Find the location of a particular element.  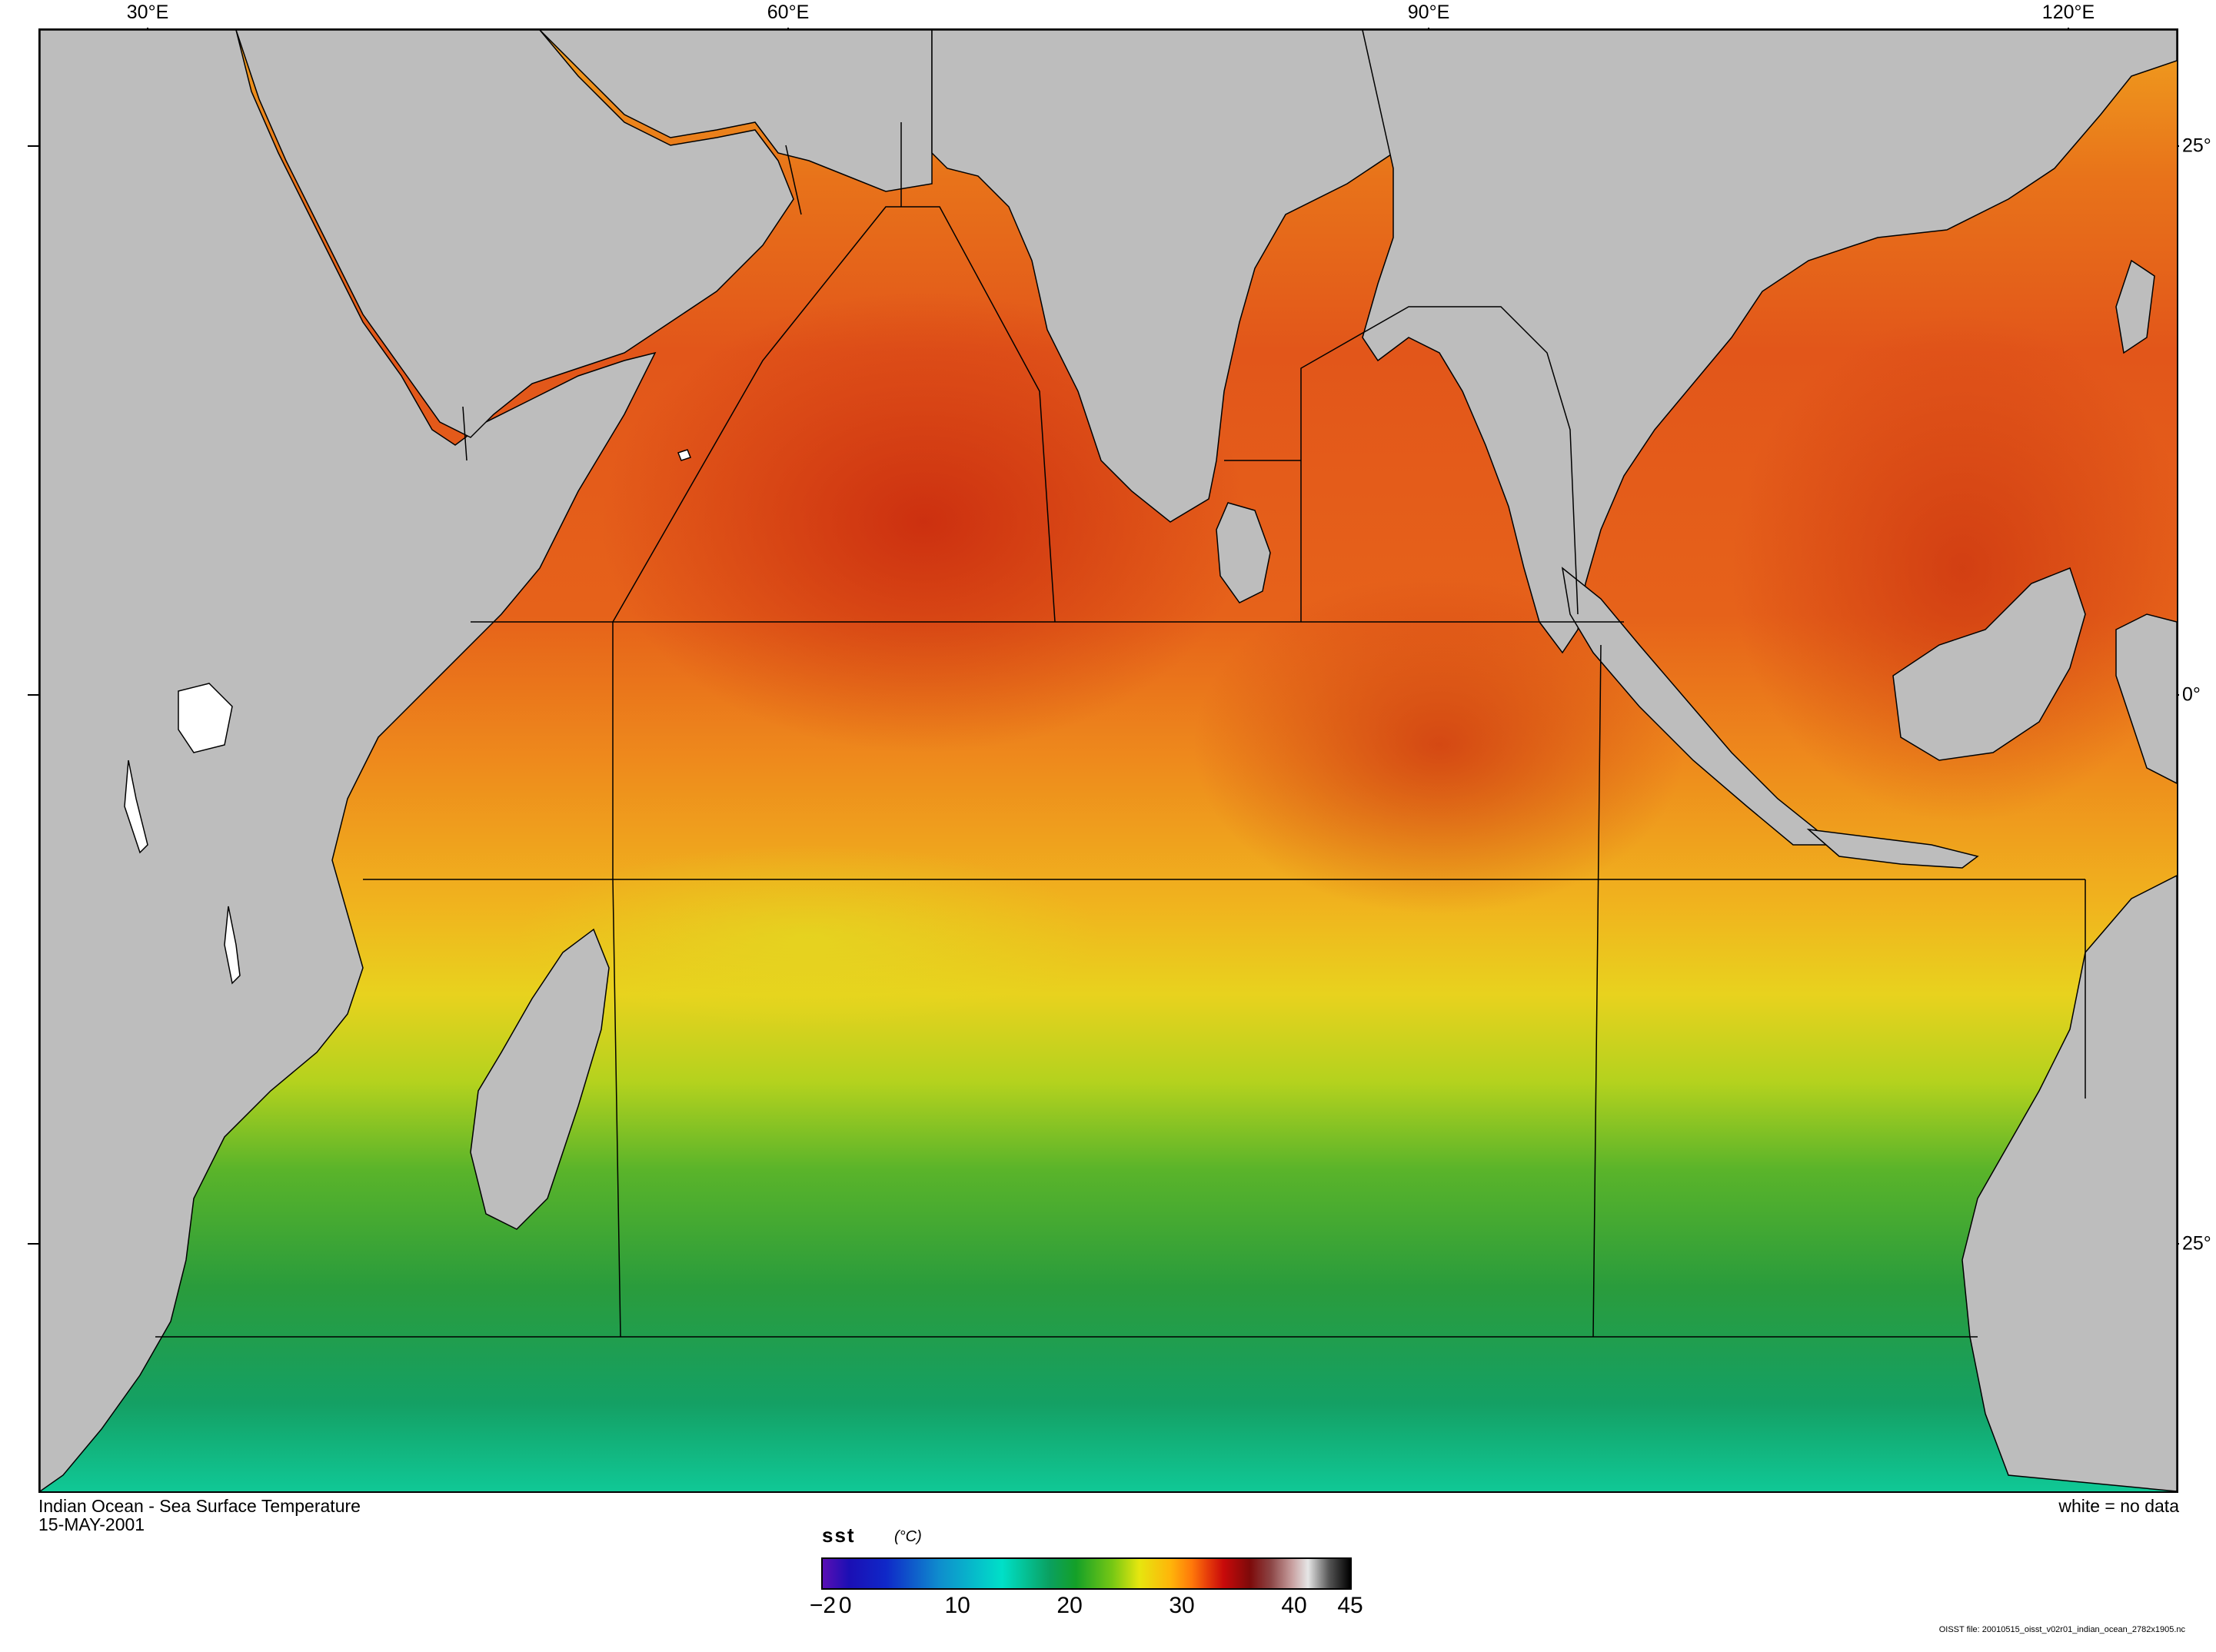

land-iran-pakistan is located at coordinates (735, 111).